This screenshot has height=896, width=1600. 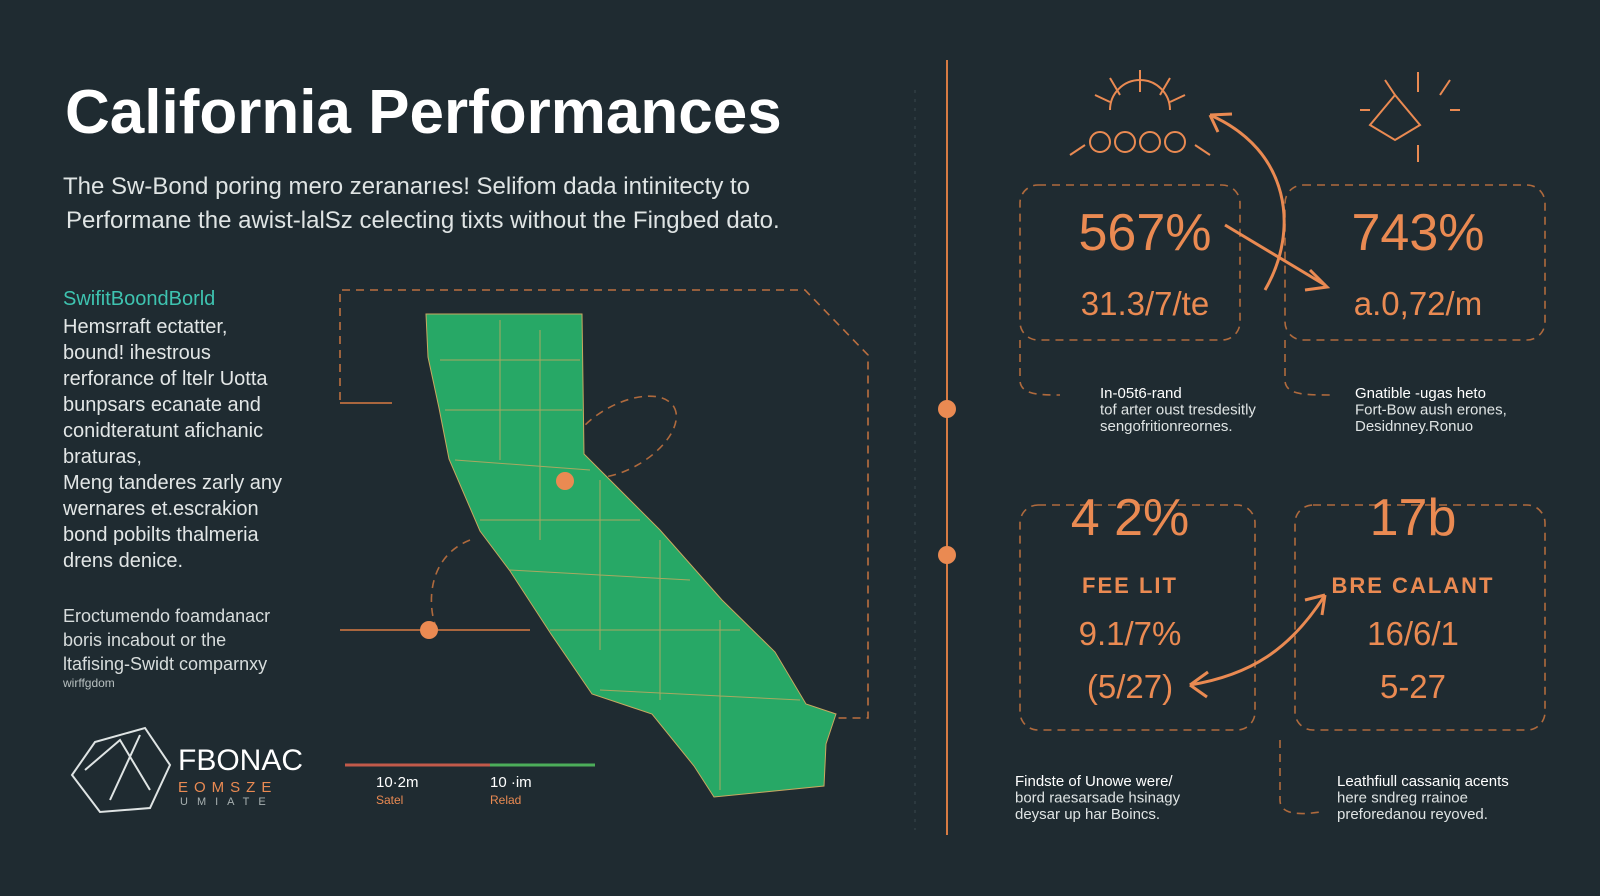 I want to click on stat-caption: preforedanou reyoved., so click(x=1412, y=814).